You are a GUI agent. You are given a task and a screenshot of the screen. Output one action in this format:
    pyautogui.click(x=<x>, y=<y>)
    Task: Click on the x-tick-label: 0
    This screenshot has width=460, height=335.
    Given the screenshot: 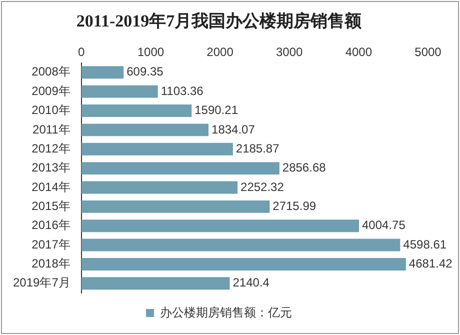 What is the action you would take?
    pyautogui.click(x=82, y=51)
    